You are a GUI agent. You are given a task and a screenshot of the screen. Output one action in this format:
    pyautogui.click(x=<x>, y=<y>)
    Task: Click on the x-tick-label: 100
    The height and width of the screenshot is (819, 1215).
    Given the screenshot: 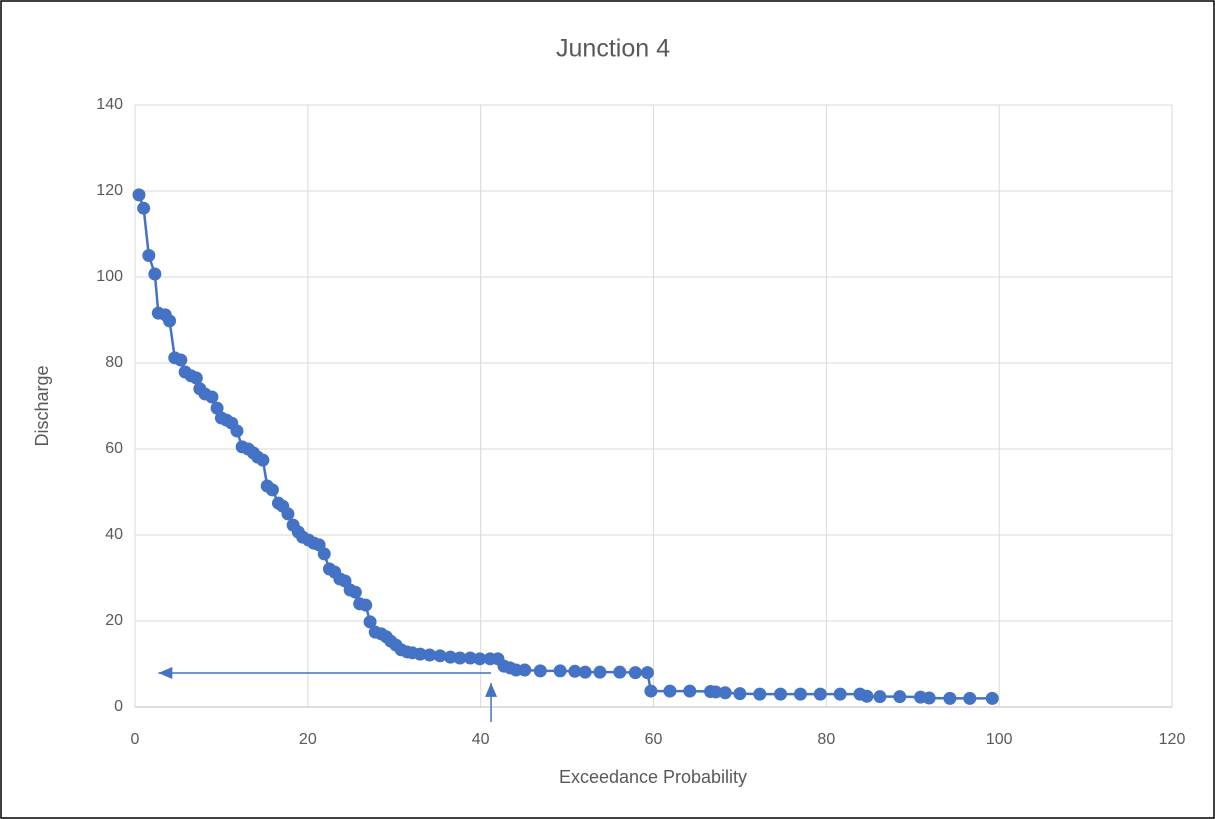 What is the action you would take?
    pyautogui.click(x=999, y=739)
    